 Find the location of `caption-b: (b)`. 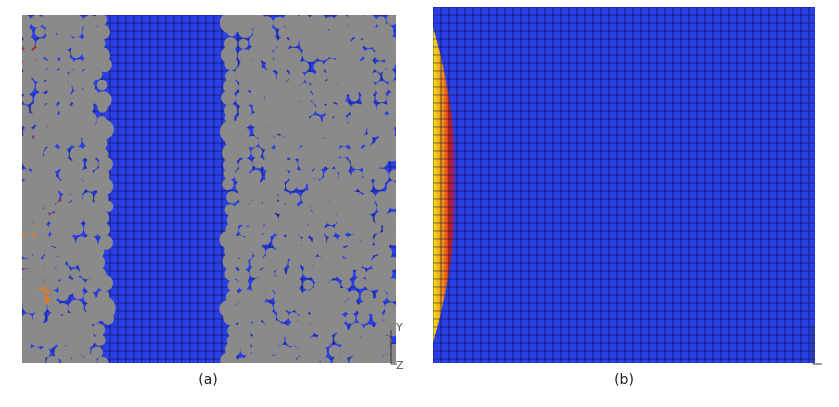

caption-b: (b) is located at coordinates (624, 380).